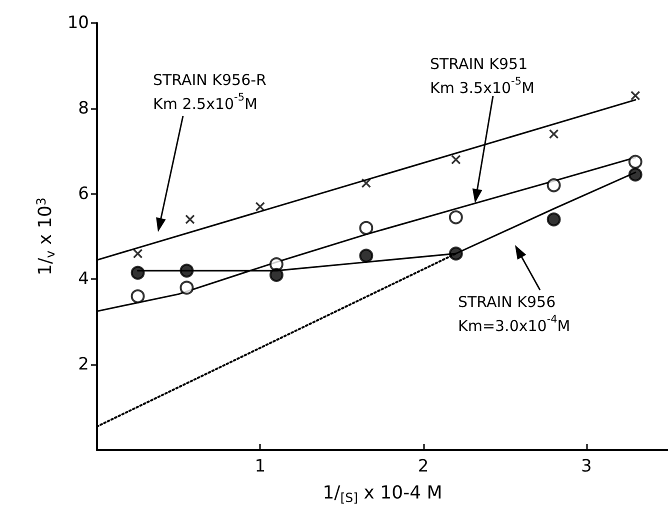 This screenshot has width=668, height=531. I want to click on y-tick-label: 4, so click(83, 279).